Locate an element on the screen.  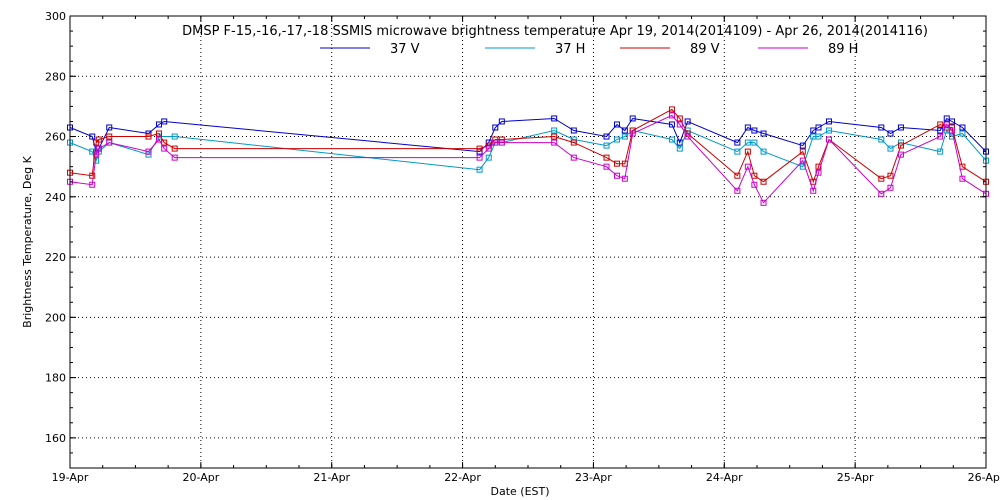
x-tick-label: 26-Apr is located at coordinates (984, 477).